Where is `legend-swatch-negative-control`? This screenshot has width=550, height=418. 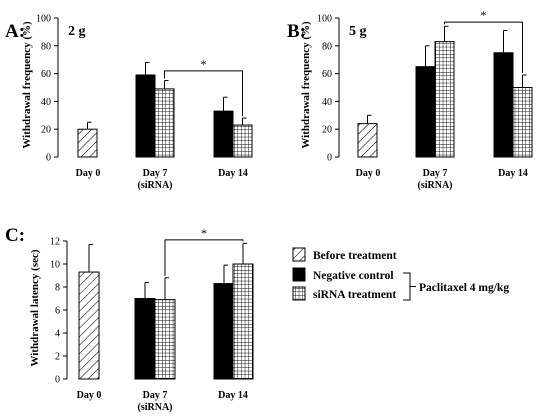
legend-swatch-negative-control is located at coordinates (299, 274).